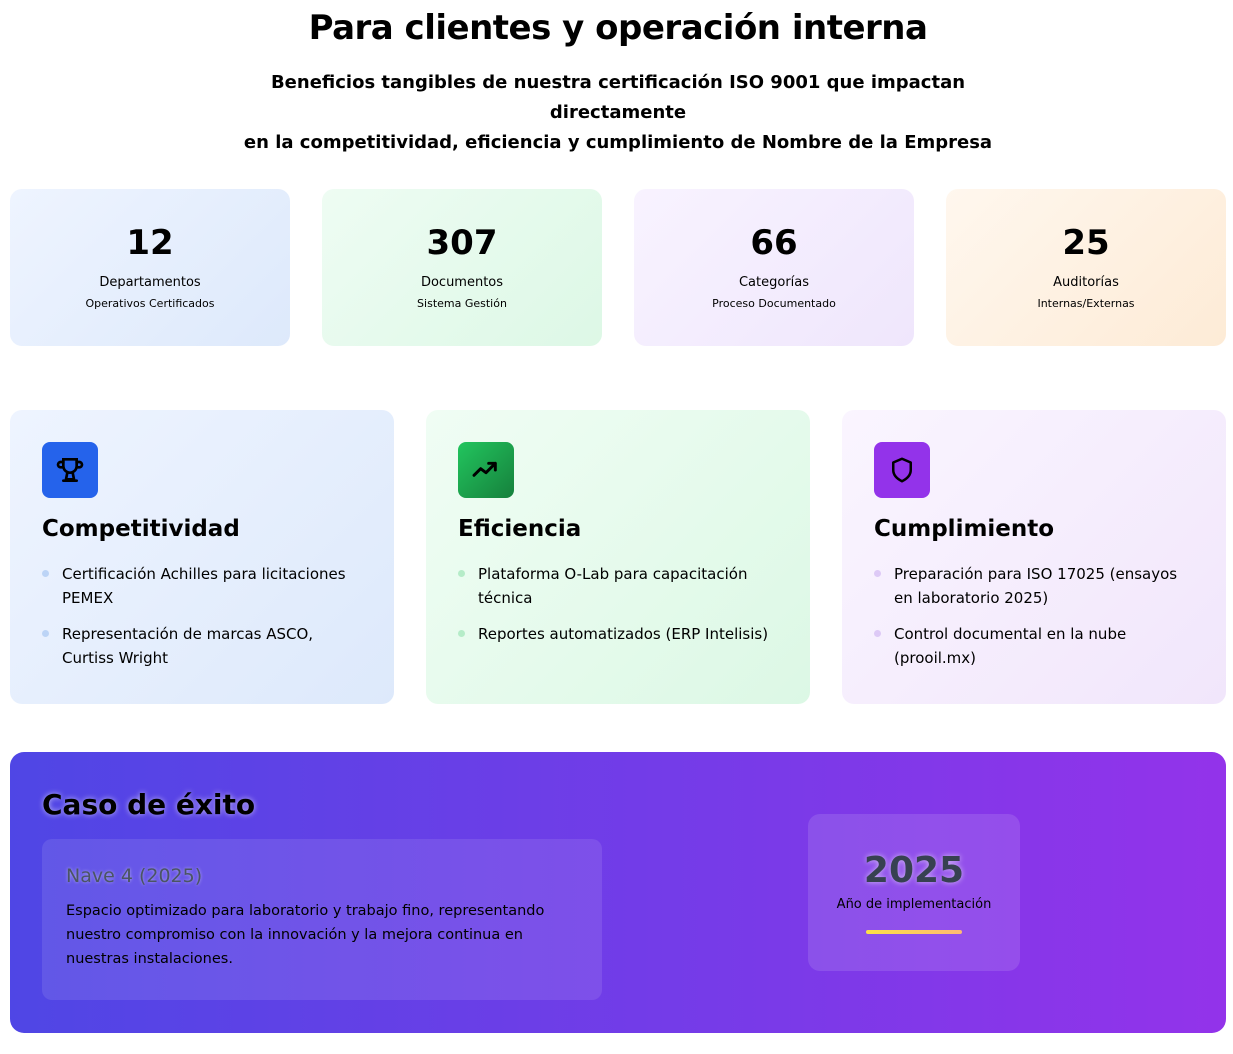 The height and width of the screenshot is (1054, 1233). I want to click on stat-value: 66, so click(774, 243).